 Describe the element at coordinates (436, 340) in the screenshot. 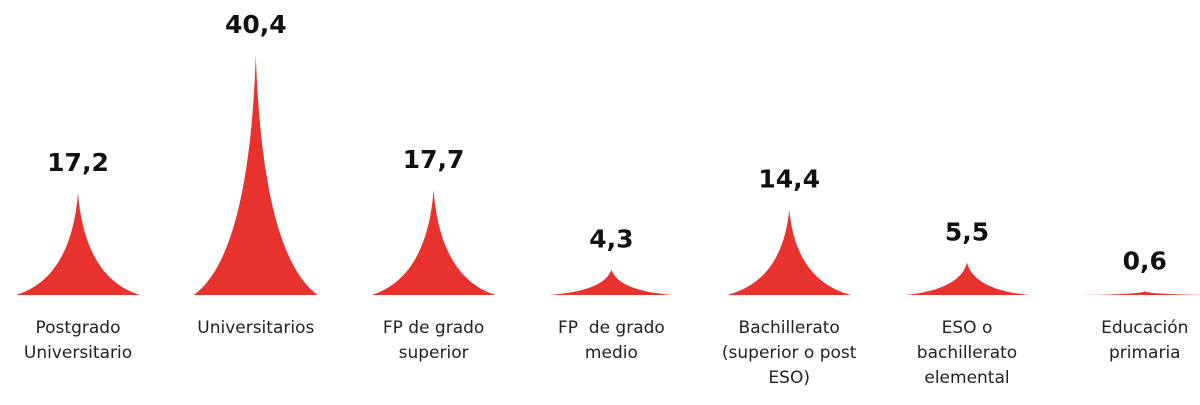

I see `category-label: FP de grado superior` at that location.